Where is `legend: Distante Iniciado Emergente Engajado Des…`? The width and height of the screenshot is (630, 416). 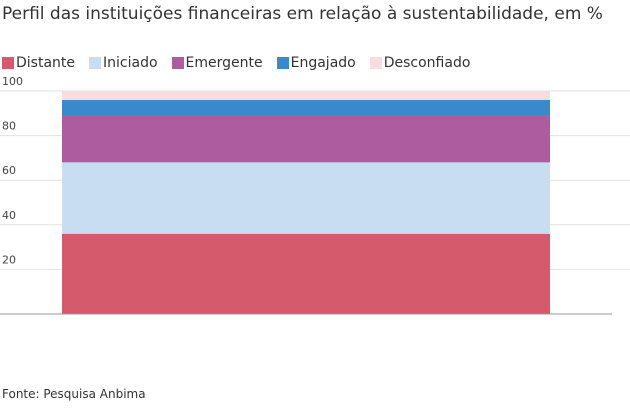 legend: Distante Iniciado Emergente Engajado Des… is located at coordinates (236, 63).